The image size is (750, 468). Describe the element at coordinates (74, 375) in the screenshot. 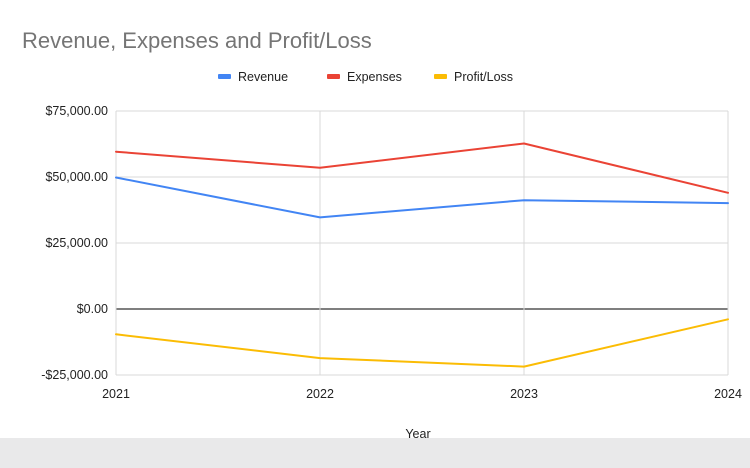

I see `y-tick-label: -$25,000.00` at that location.